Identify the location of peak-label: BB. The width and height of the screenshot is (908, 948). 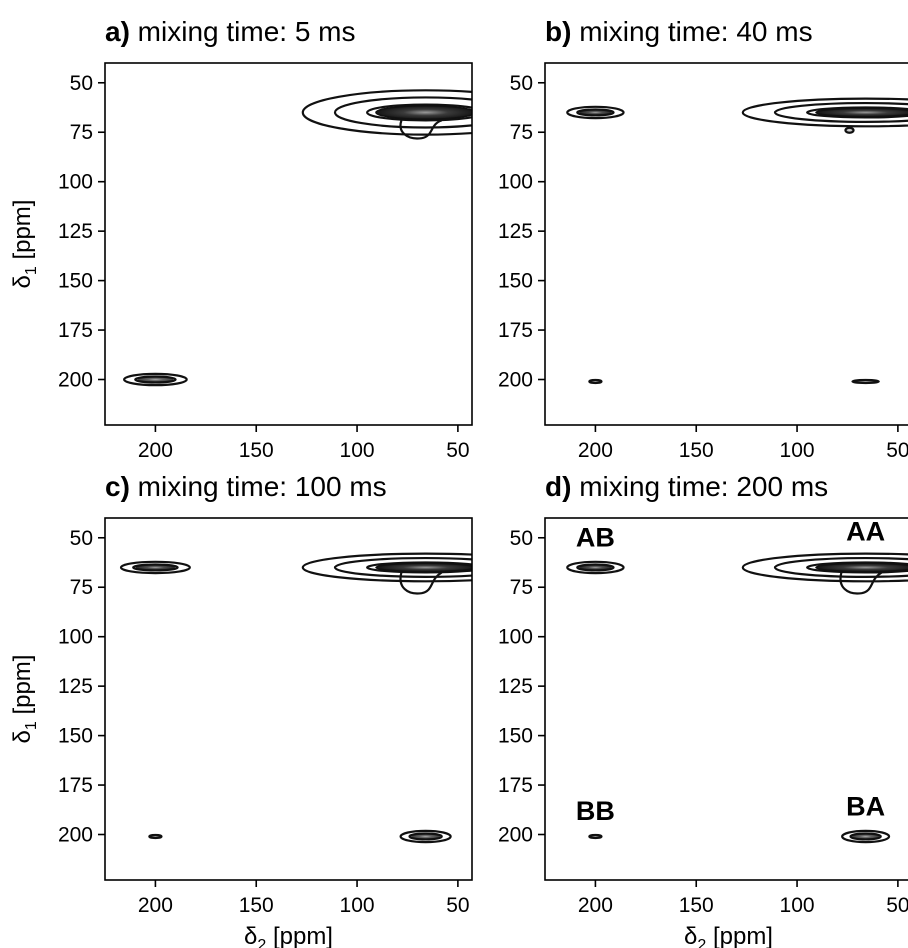
(595, 811).